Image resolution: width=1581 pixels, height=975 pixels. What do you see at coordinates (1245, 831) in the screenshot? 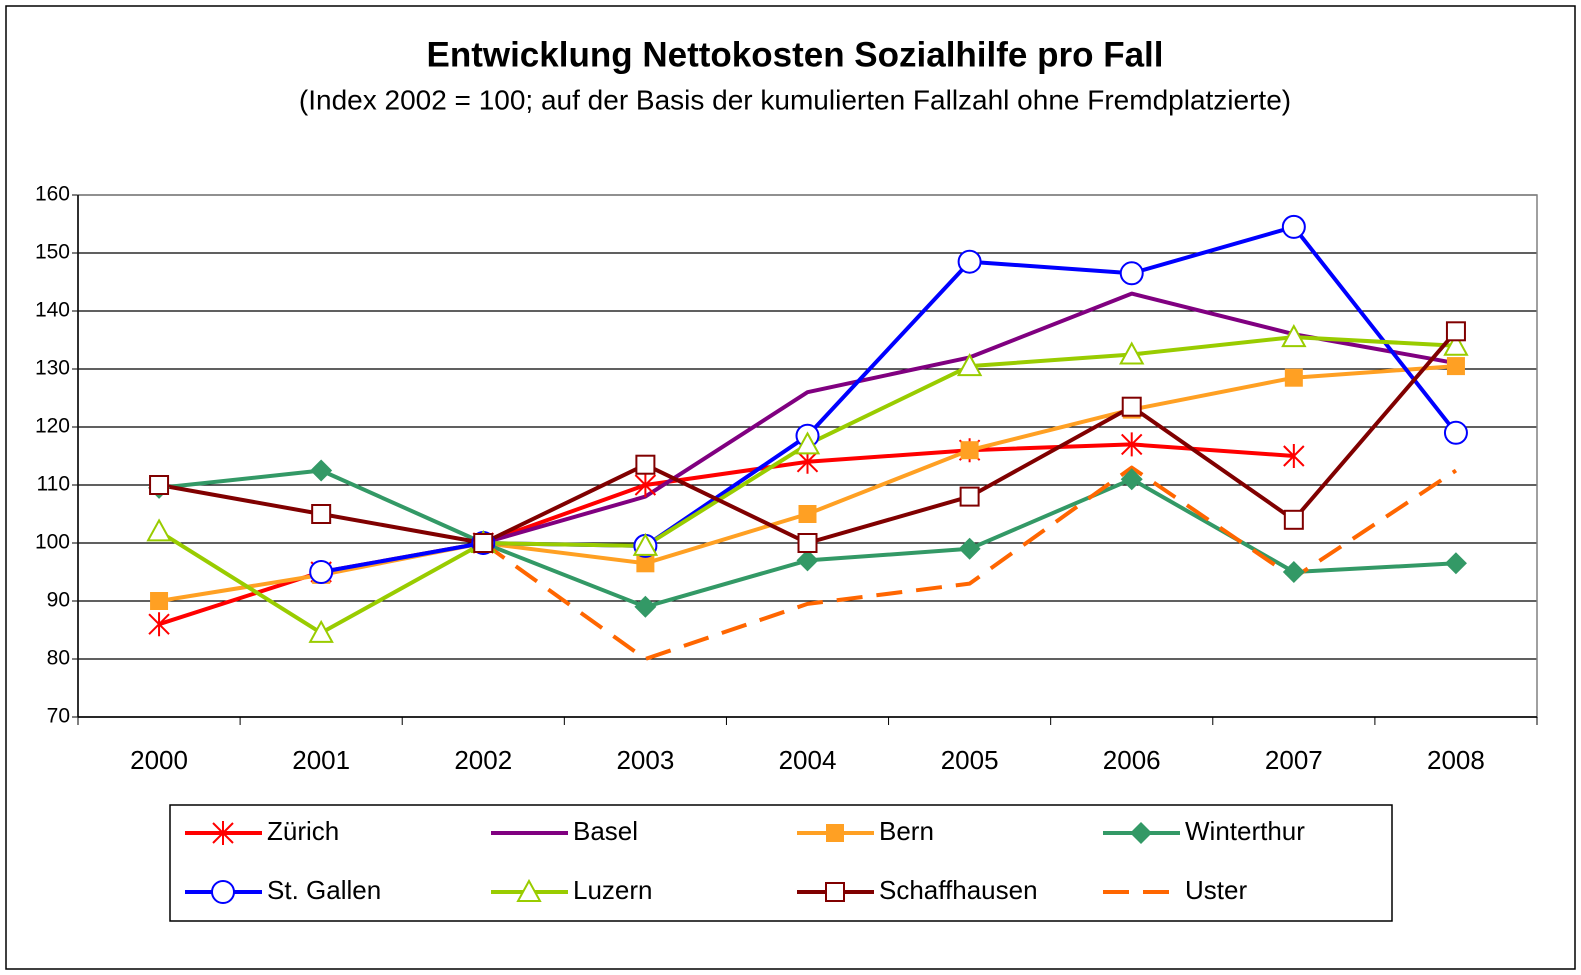
I see `legend-label: Winterthur` at bounding box center [1245, 831].